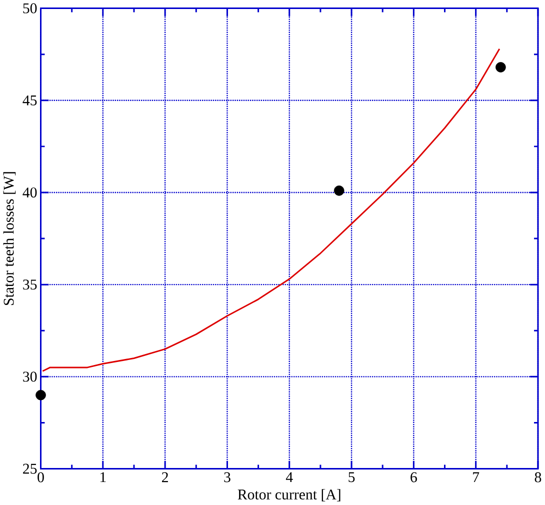 The width and height of the screenshot is (545, 505). Describe the element at coordinates (30, 285) in the screenshot. I see `y-tick-label: 35` at that location.